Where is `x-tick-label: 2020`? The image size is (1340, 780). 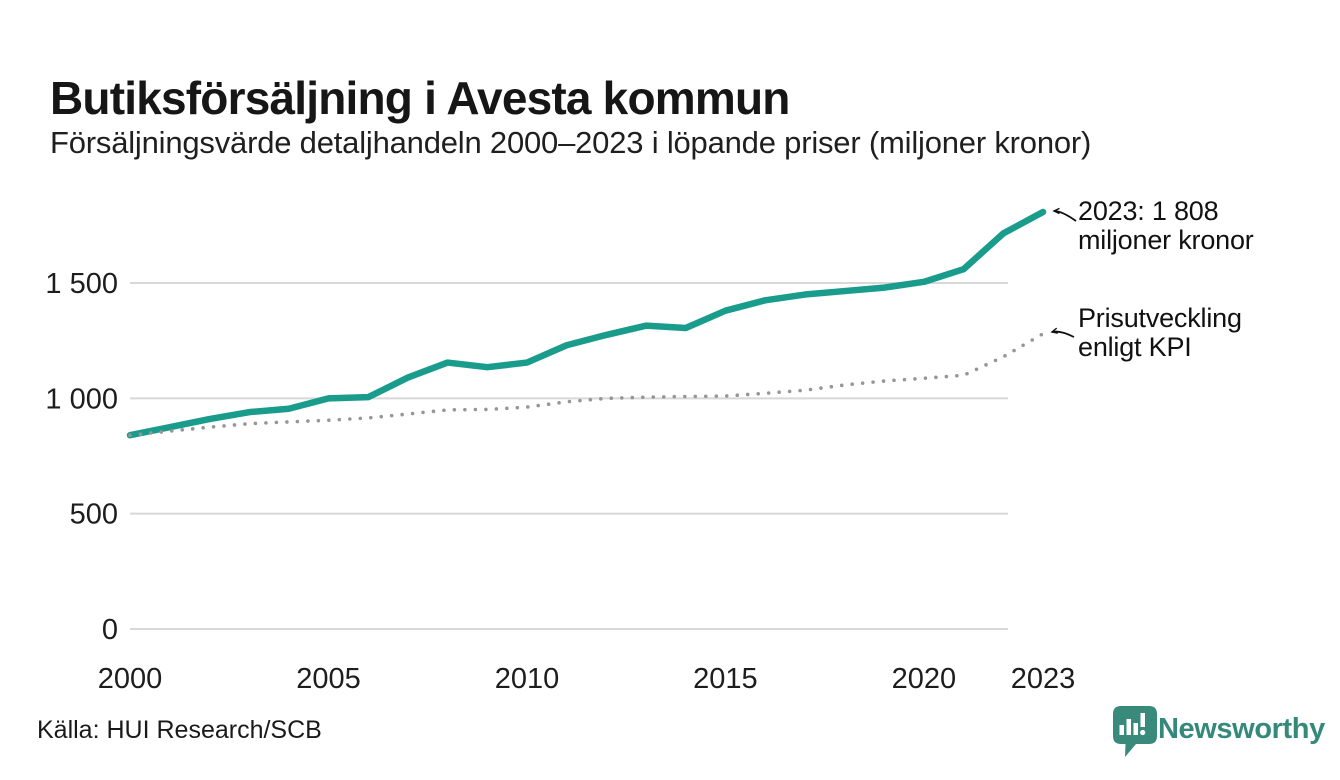
x-tick-label: 2020 is located at coordinates (924, 679).